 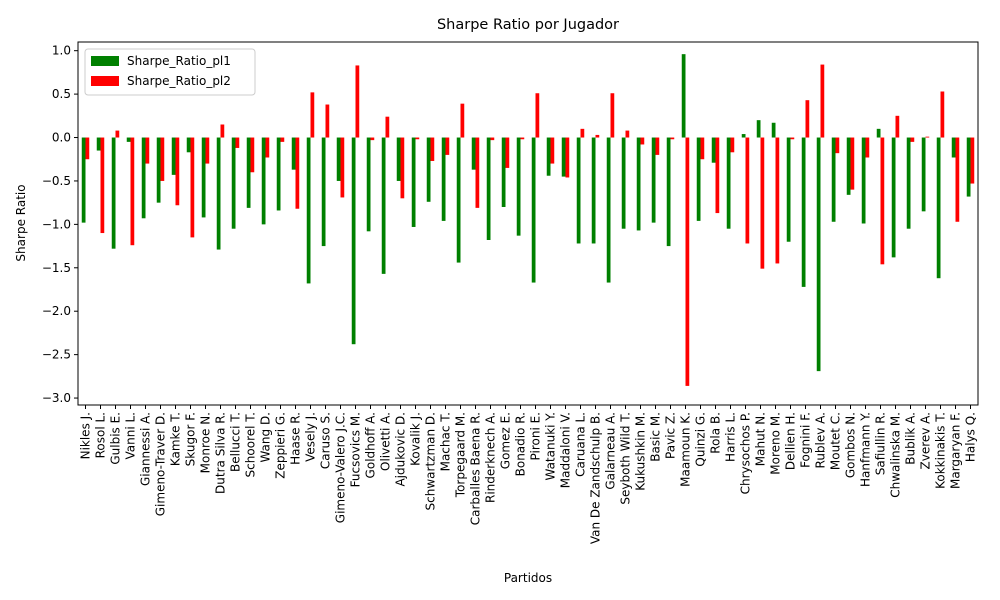 I want to click on x-tick-label: Margaryan F., so click(x=956, y=450).